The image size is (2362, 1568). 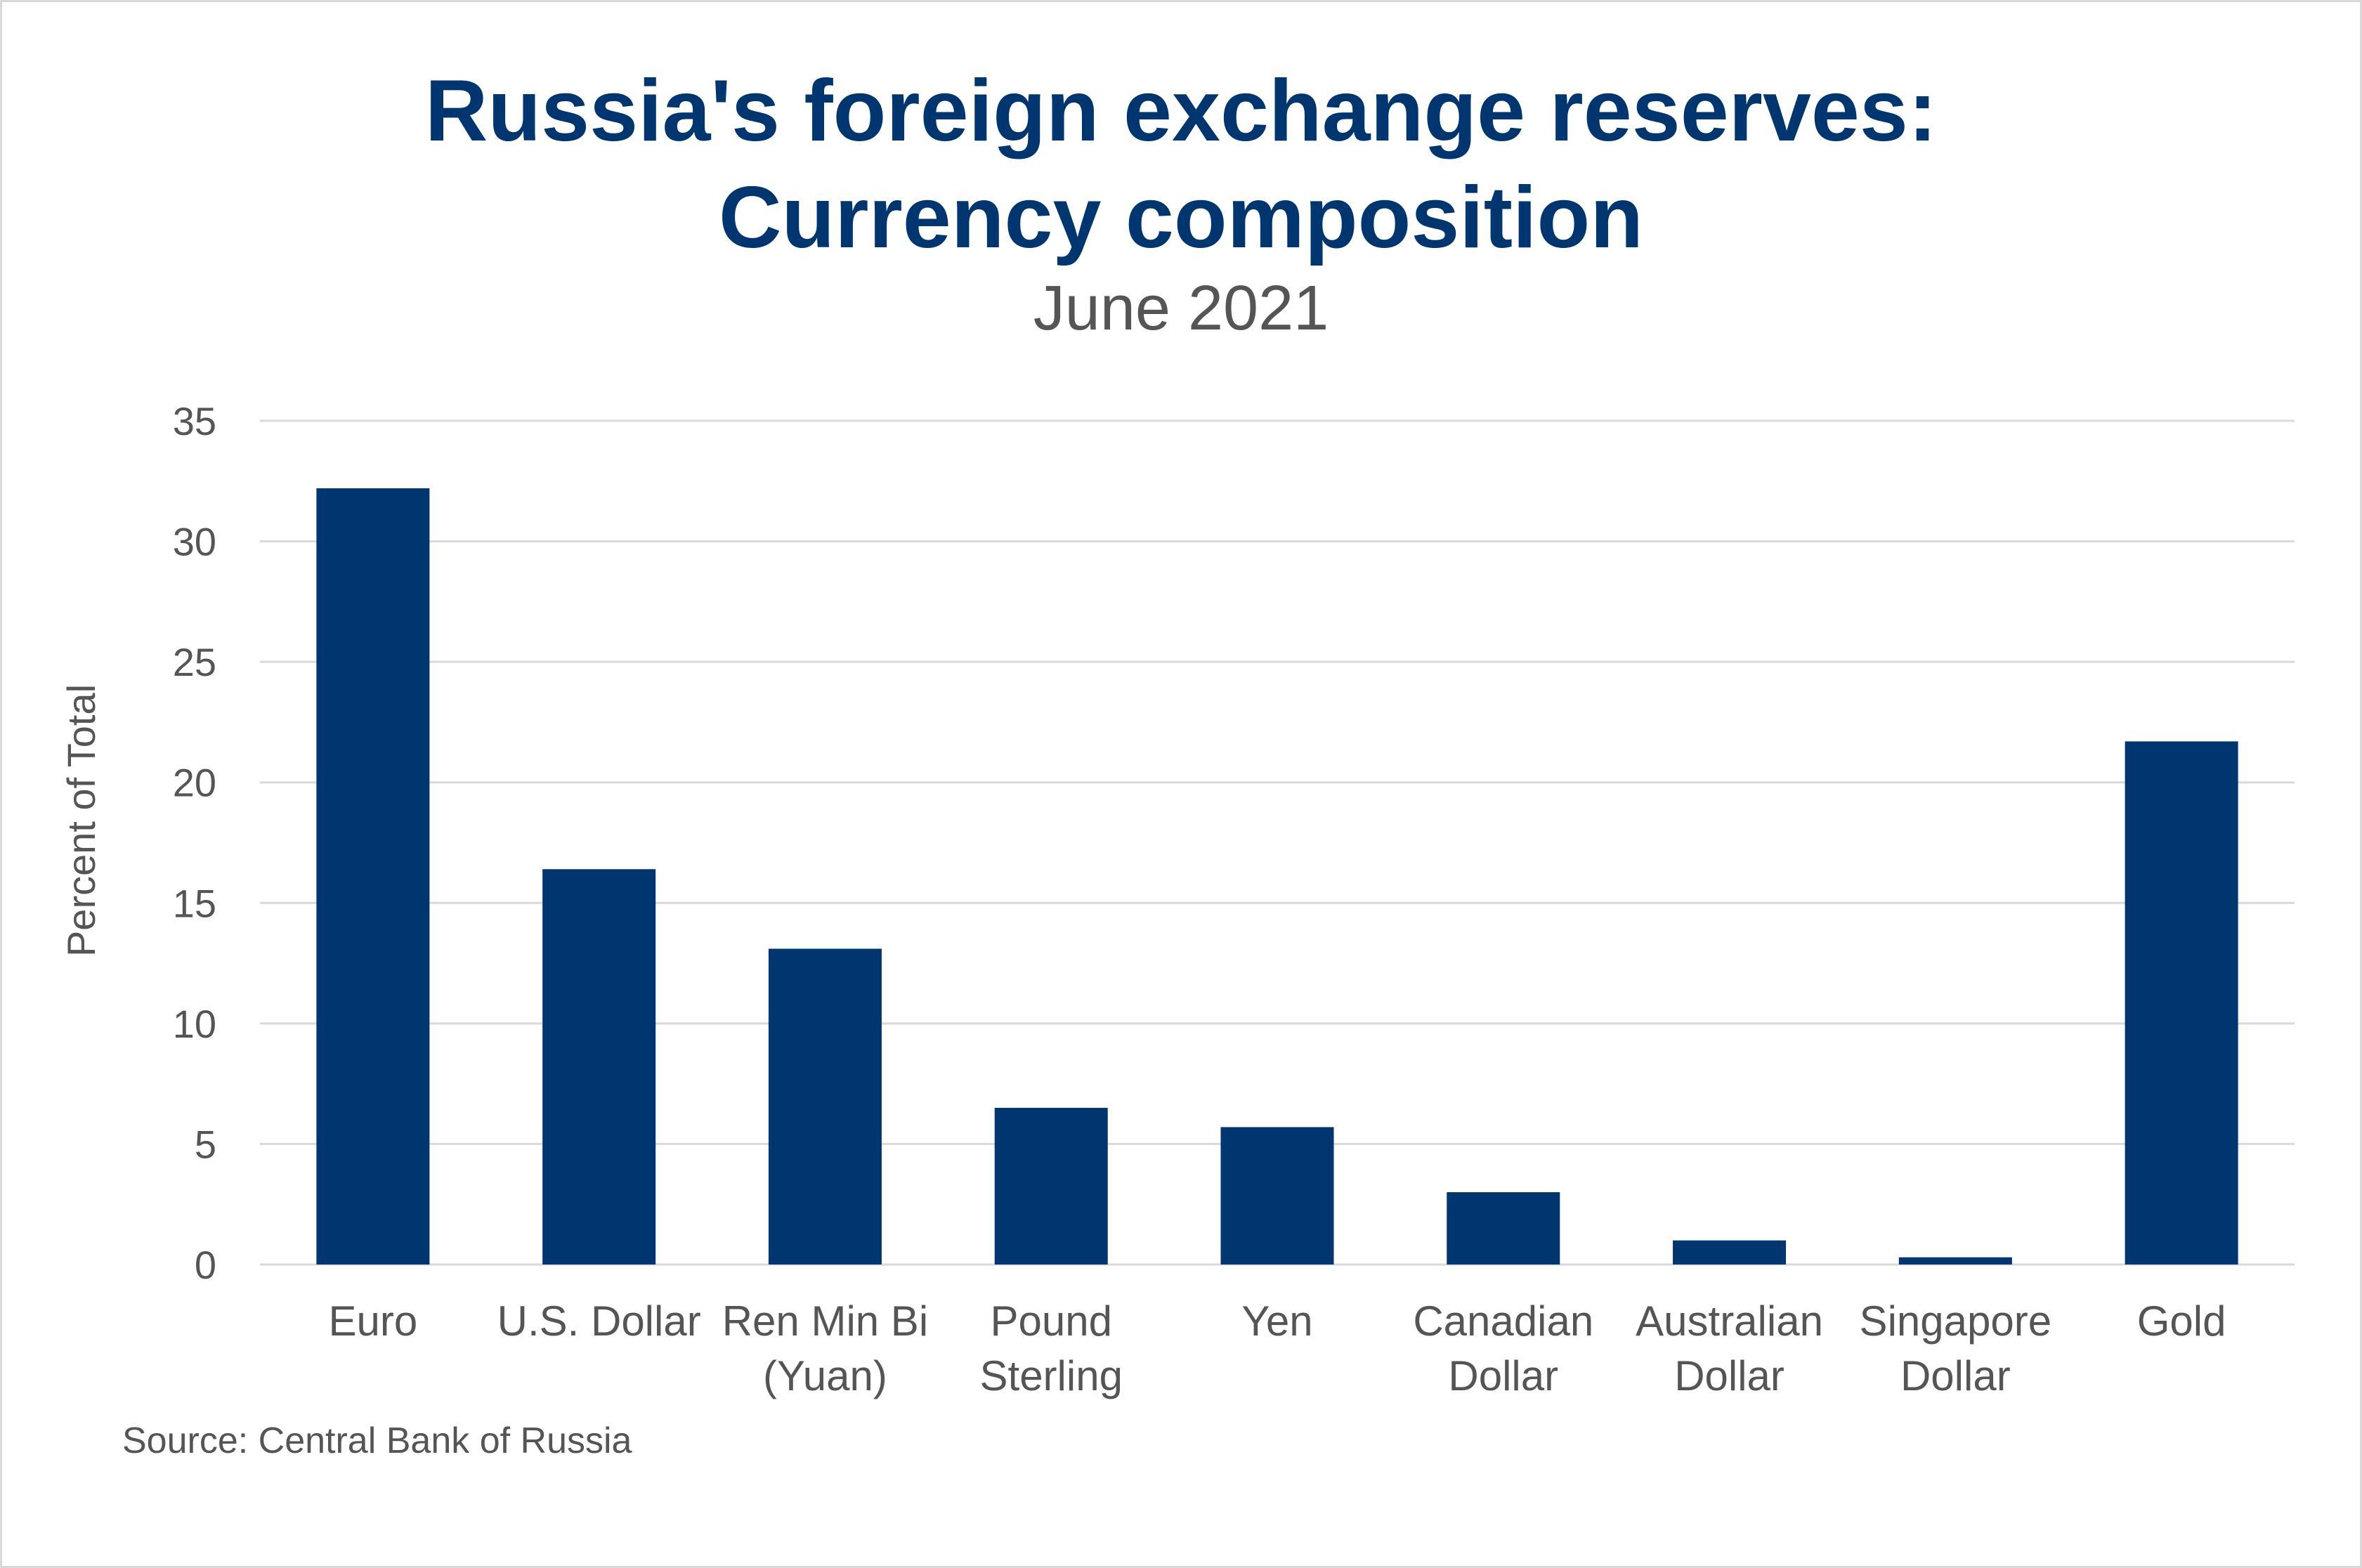 What do you see at coordinates (599, 1321) in the screenshot?
I see `x-tick-label: U.S. Dollar` at bounding box center [599, 1321].